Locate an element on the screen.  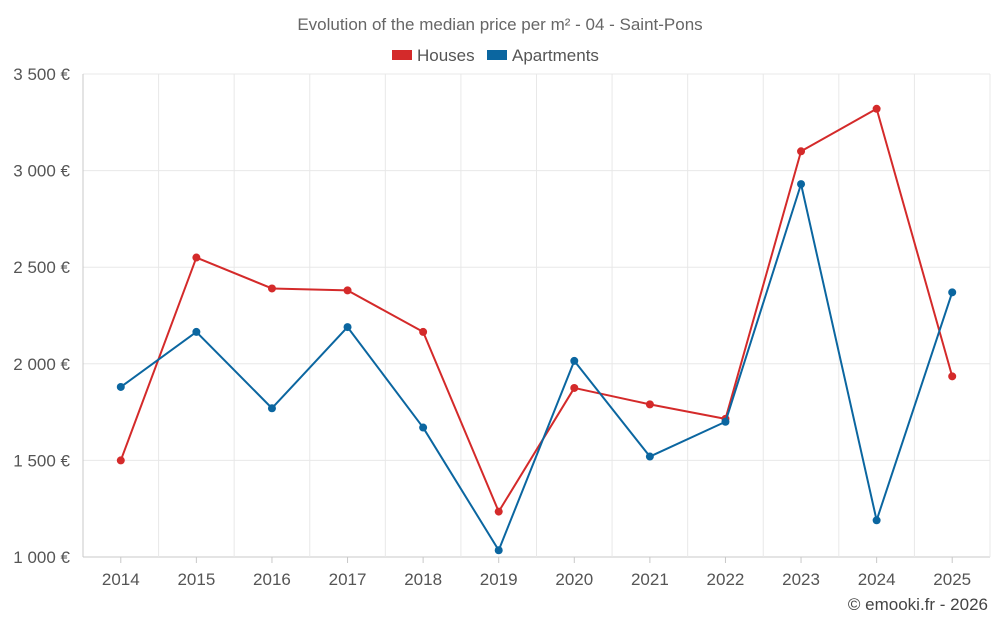
y-tick-label: 3 000 € is located at coordinates (41, 171).